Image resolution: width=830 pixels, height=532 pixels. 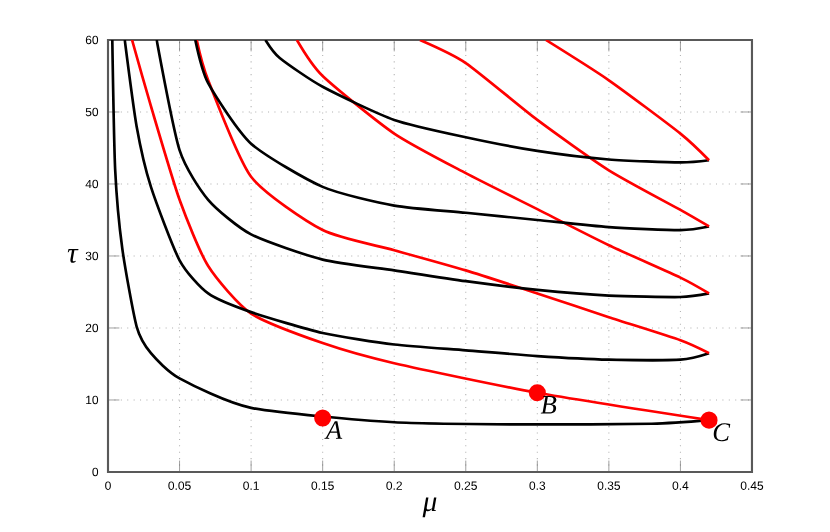 I want to click on annotation: C, so click(x=722, y=432).